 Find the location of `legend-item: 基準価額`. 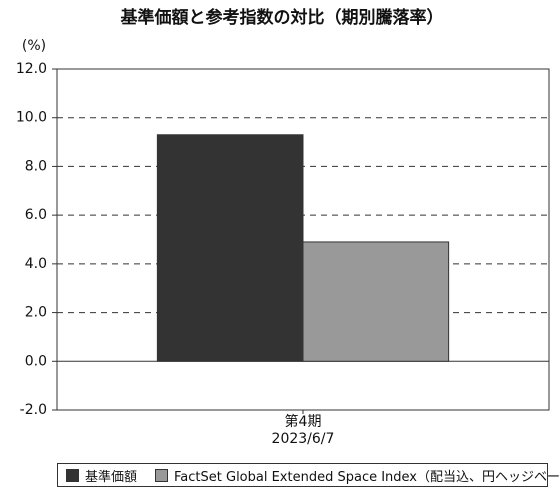

legend-item: 基準価額 is located at coordinates (101, 475).